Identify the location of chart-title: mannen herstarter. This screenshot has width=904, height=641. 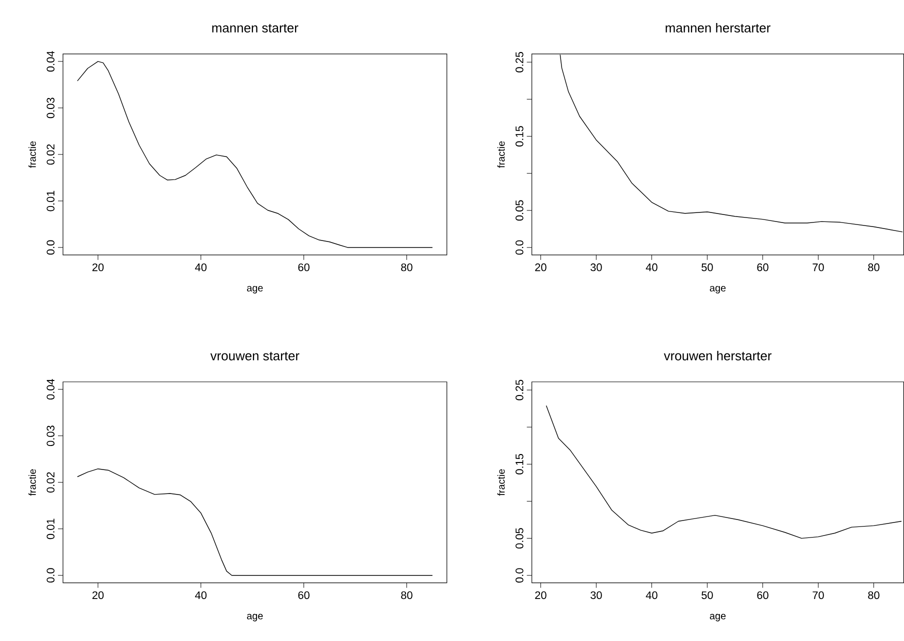
(718, 28).